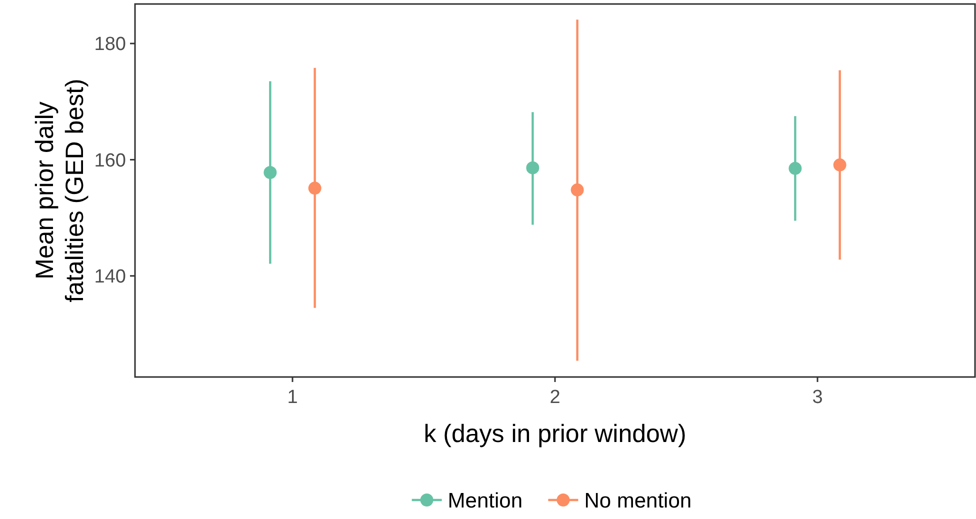  I want to click on x-tick-label: 3, so click(817, 397).